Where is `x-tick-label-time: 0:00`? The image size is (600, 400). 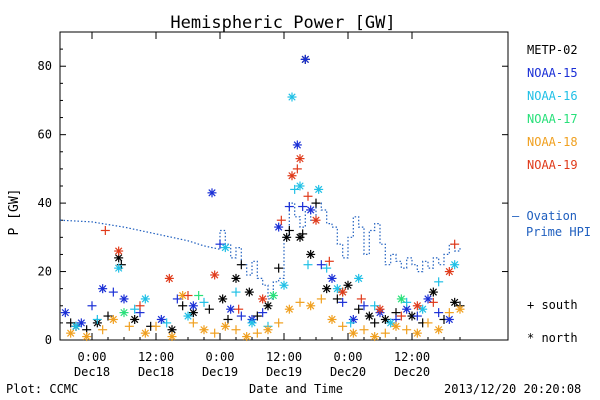 x-tick-label-time: 0:00 is located at coordinates (348, 357).